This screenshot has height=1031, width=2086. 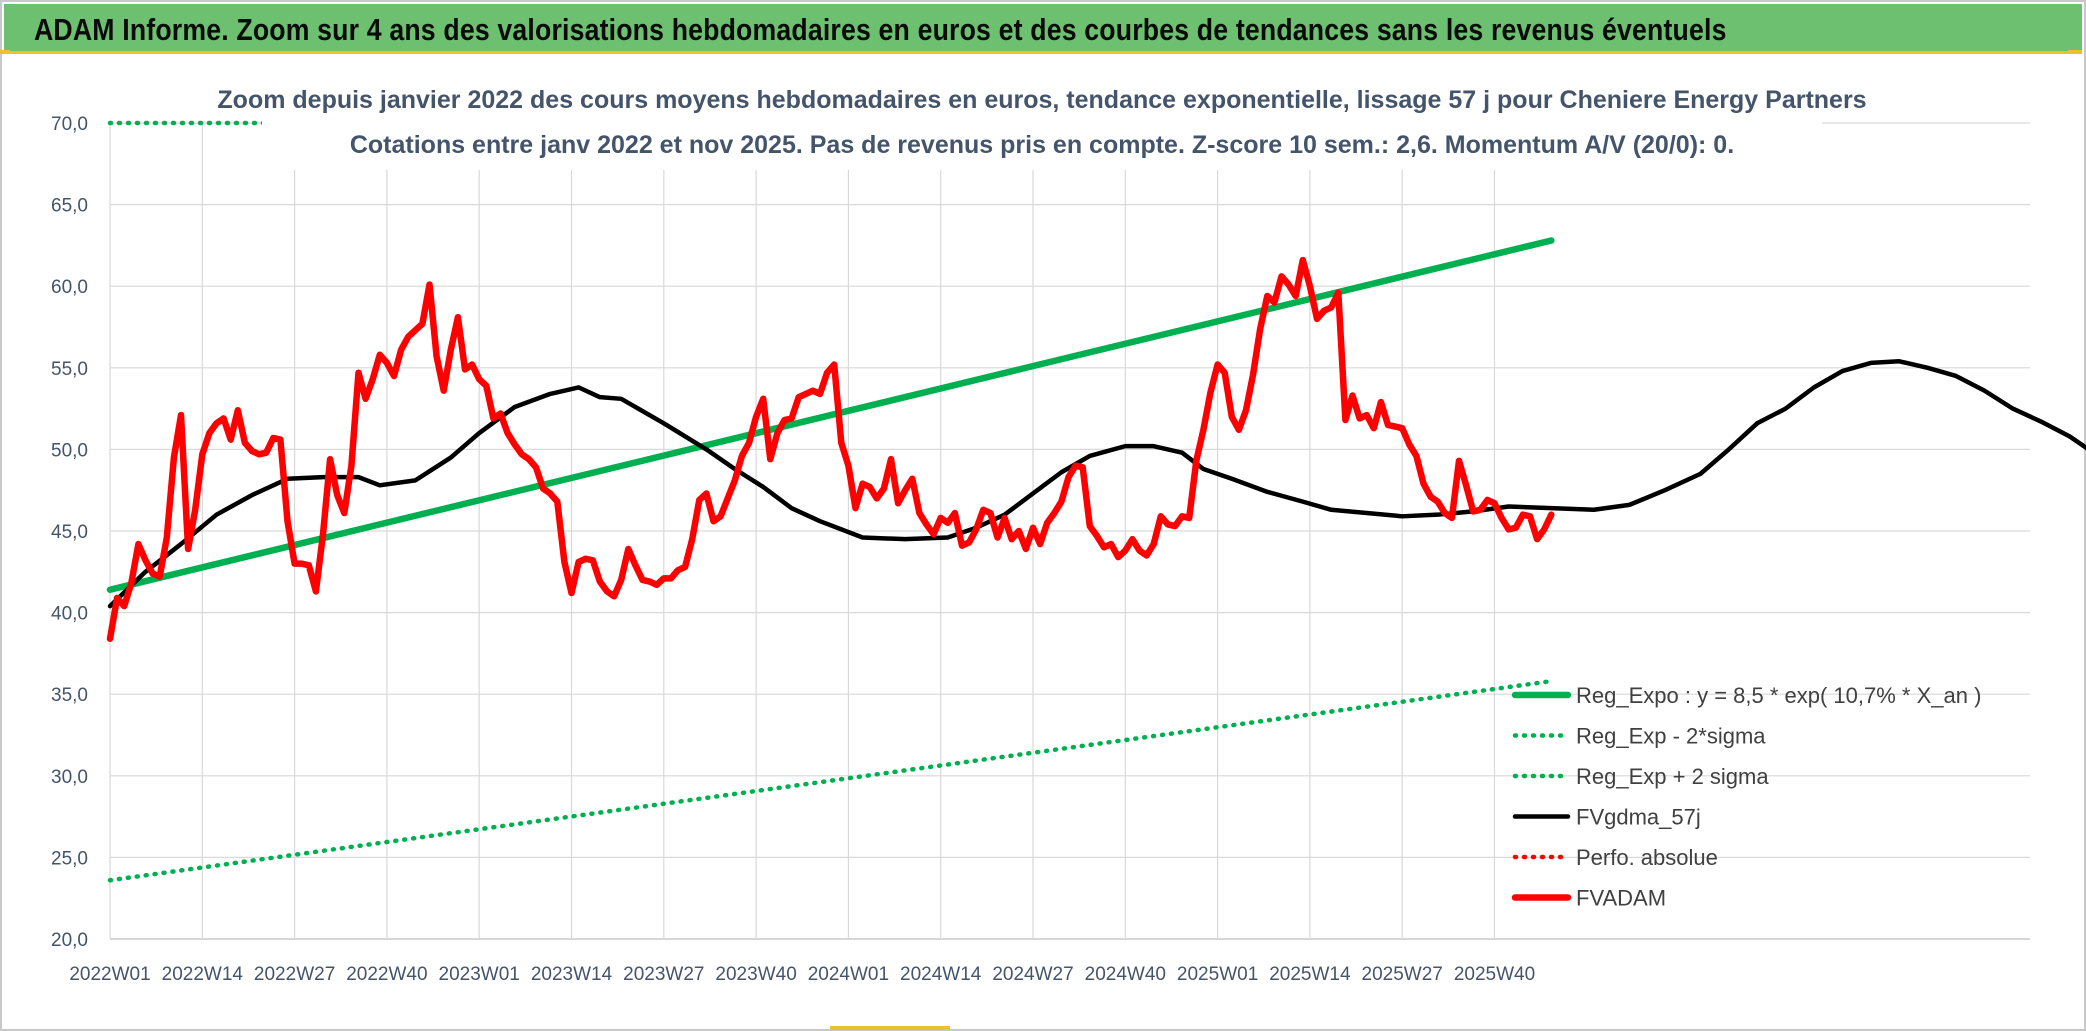 I want to click on x-tick-label: 2024W40, so click(x=1125, y=974).